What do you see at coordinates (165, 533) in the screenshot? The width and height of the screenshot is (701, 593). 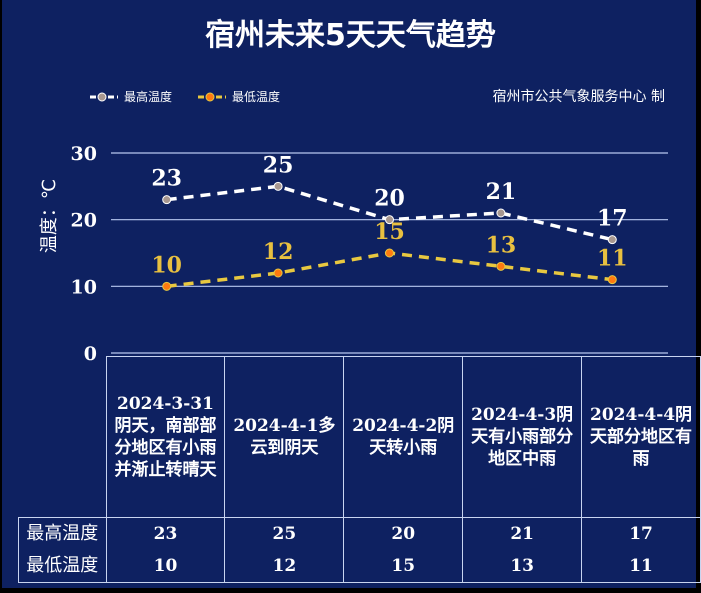 I see `high-value: 23` at bounding box center [165, 533].